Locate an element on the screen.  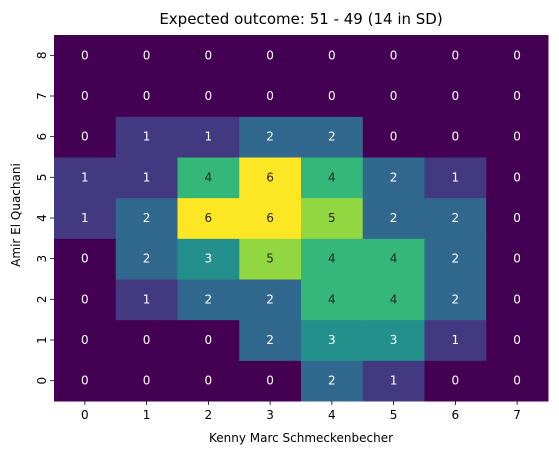
y-tick-label: 2 is located at coordinates (42, 300).